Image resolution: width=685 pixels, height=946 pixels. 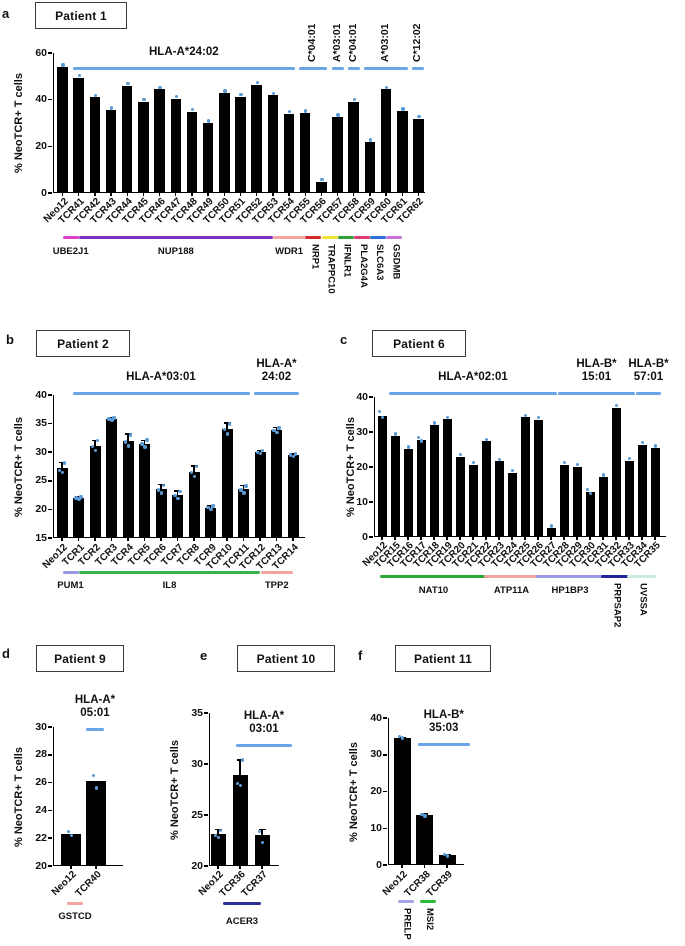 What do you see at coordinates (276, 393) in the screenshot?
I see `hla-line-HLA-A*24:02` at bounding box center [276, 393].